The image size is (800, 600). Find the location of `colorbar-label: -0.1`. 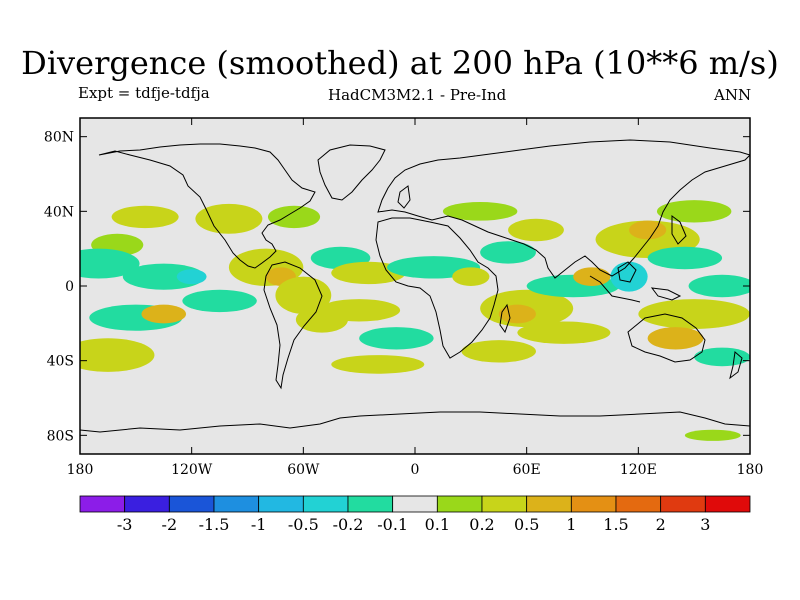

colorbar-label: -0.1 is located at coordinates (392, 524).